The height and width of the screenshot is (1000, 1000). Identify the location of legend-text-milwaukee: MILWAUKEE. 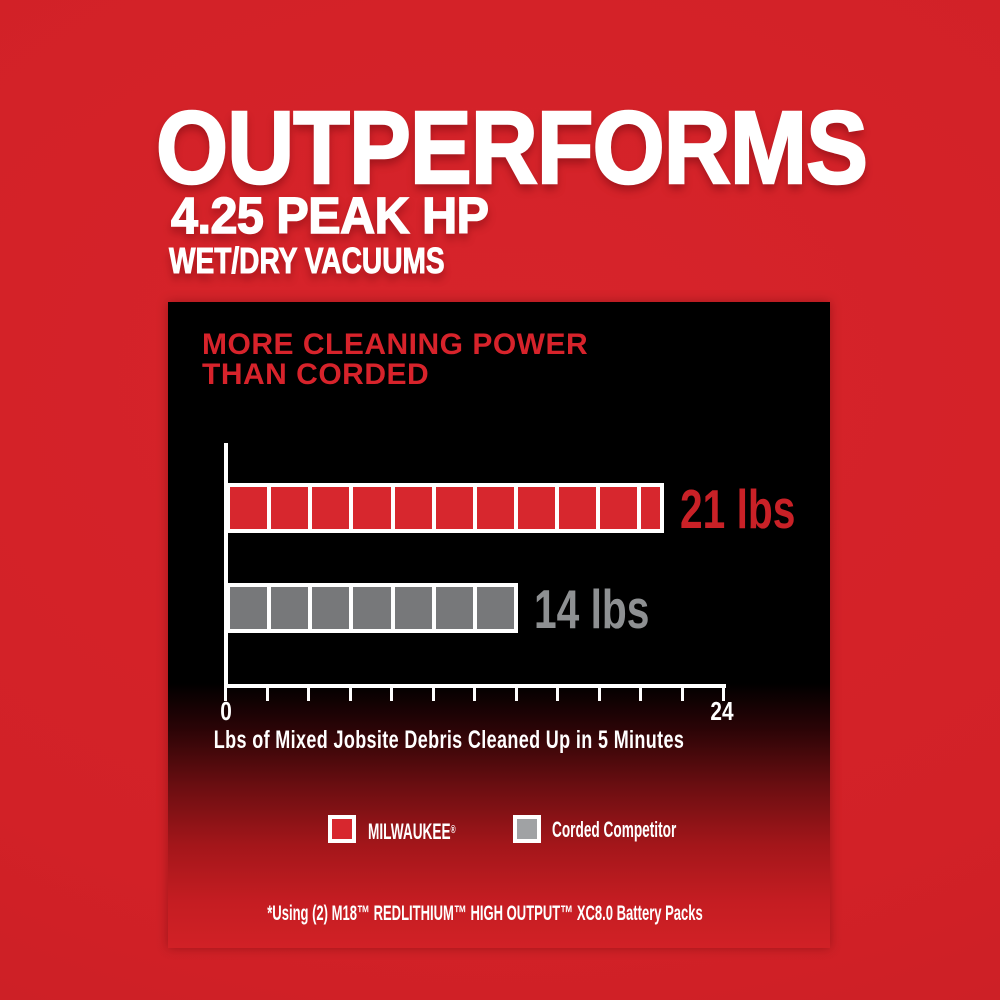
(409, 831).